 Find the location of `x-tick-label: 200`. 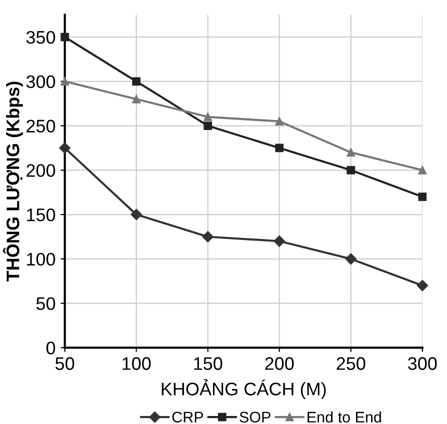

x-tick-label: 200 is located at coordinates (279, 363).